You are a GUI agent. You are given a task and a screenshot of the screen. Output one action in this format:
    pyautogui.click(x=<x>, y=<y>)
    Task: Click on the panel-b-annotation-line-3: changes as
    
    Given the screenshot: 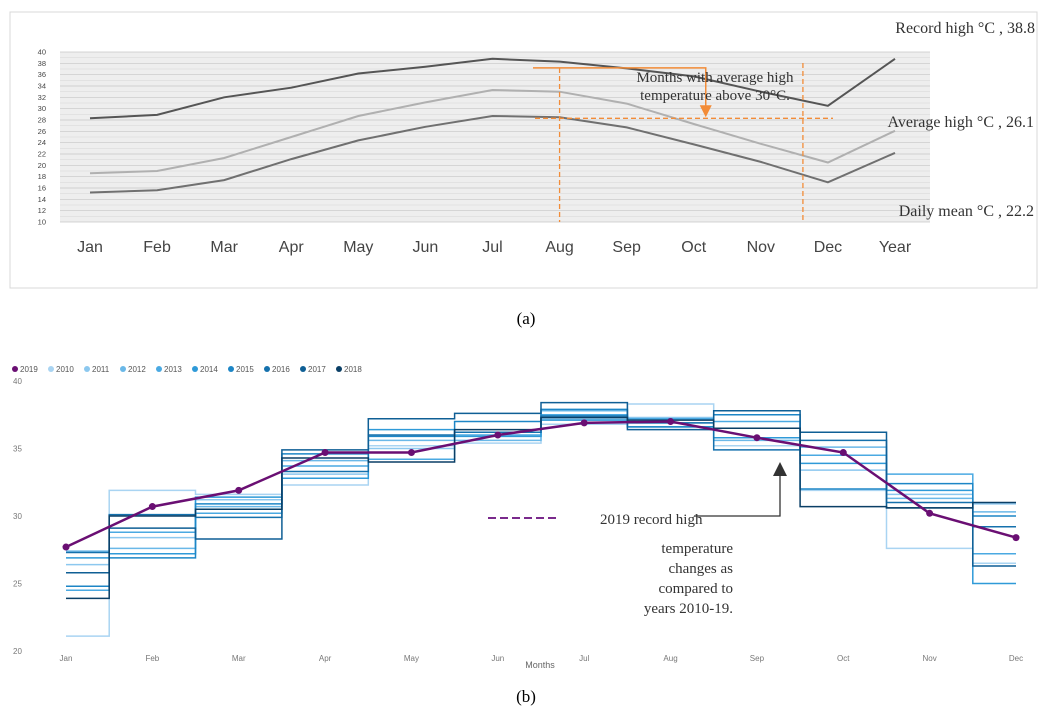 What is the action you would take?
    pyautogui.click(x=700, y=569)
    